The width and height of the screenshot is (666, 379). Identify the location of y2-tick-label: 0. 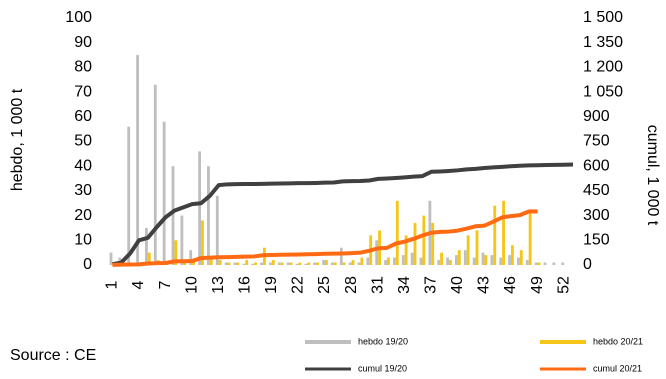
(587, 264).